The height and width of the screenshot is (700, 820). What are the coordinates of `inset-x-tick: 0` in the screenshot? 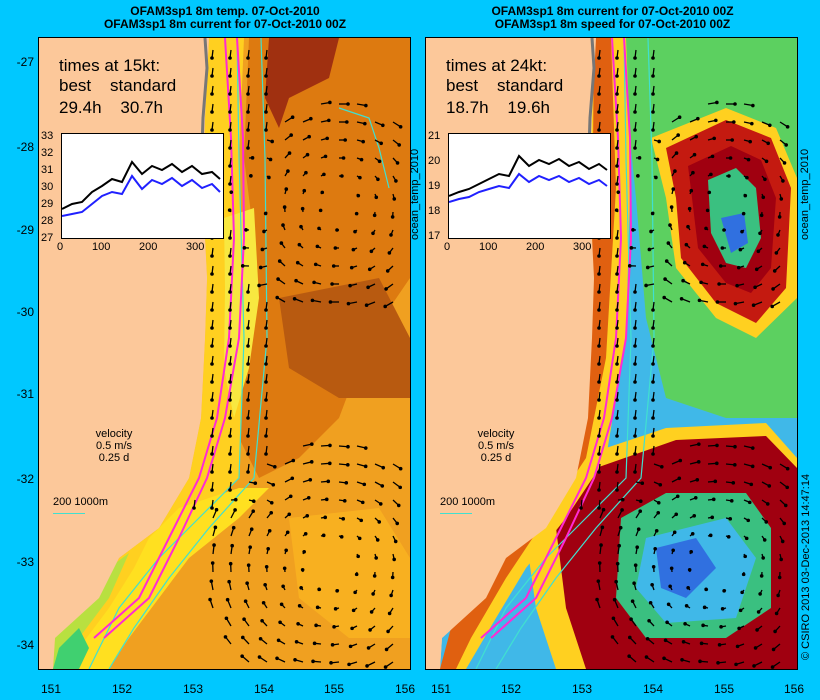 It's located at (447, 247).